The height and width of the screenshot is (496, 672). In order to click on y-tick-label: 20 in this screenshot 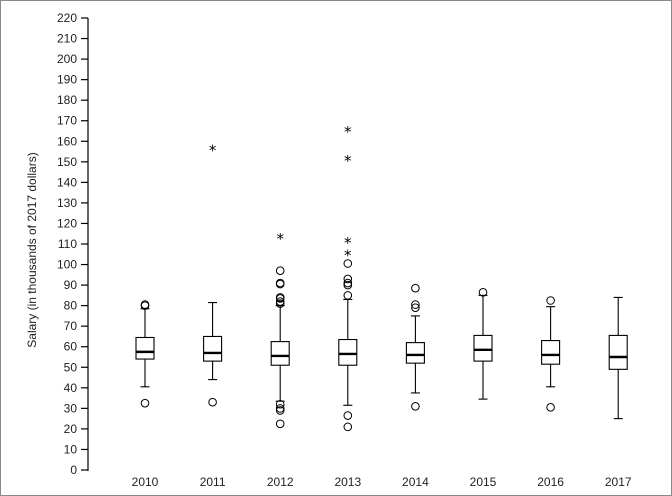, I will do `click(71, 429)`.